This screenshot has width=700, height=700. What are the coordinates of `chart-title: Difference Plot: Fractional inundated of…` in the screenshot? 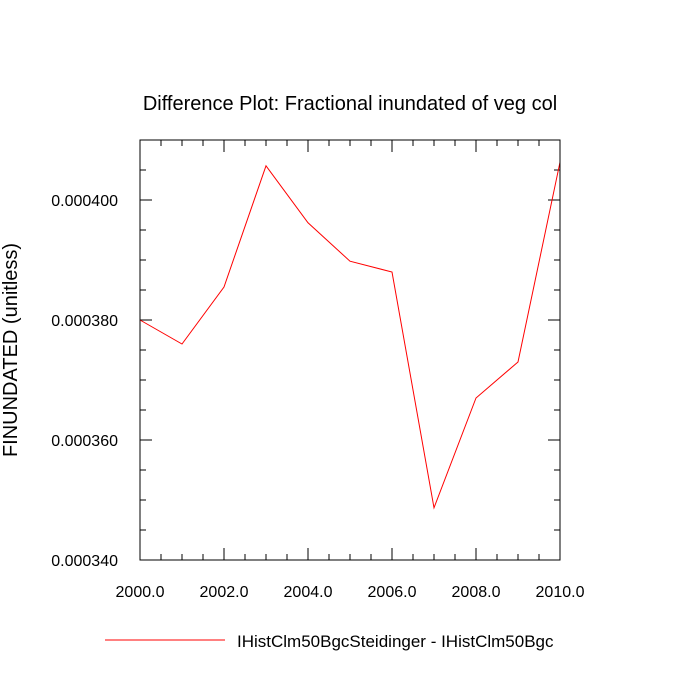 It's located at (350, 104).